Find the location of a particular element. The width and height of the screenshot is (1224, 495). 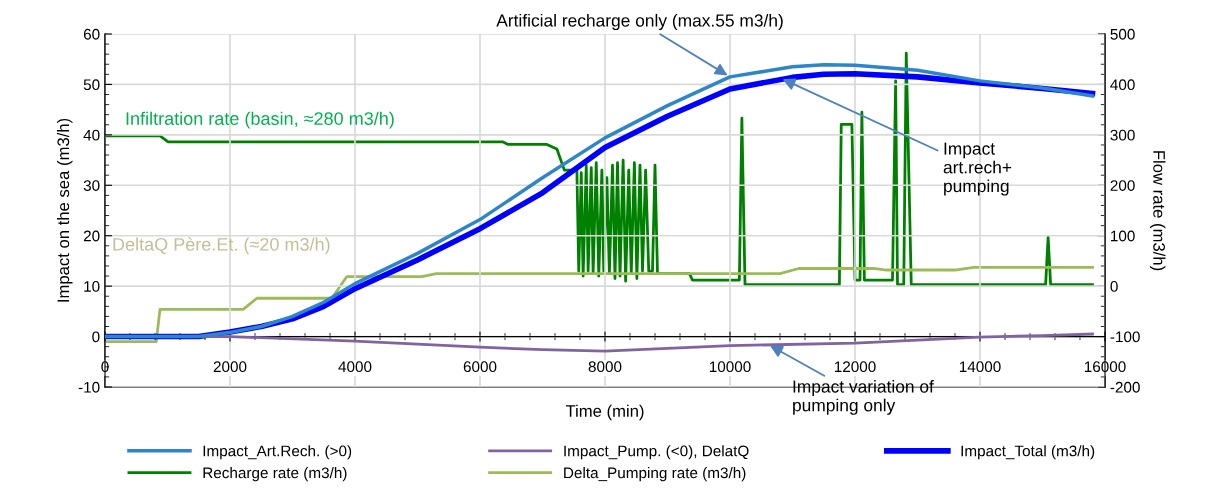

x-tick-label: 14000 is located at coordinates (980, 367).